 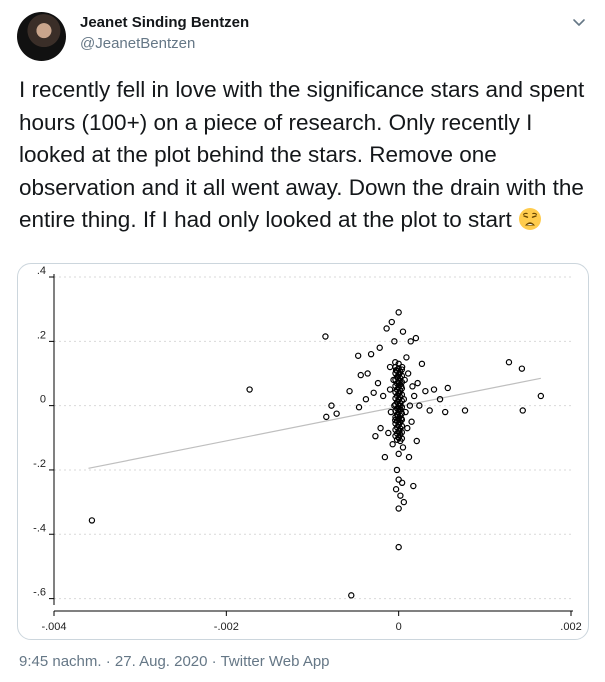 I want to click on y-tick-label: -.4, so click(x=39, y=528).